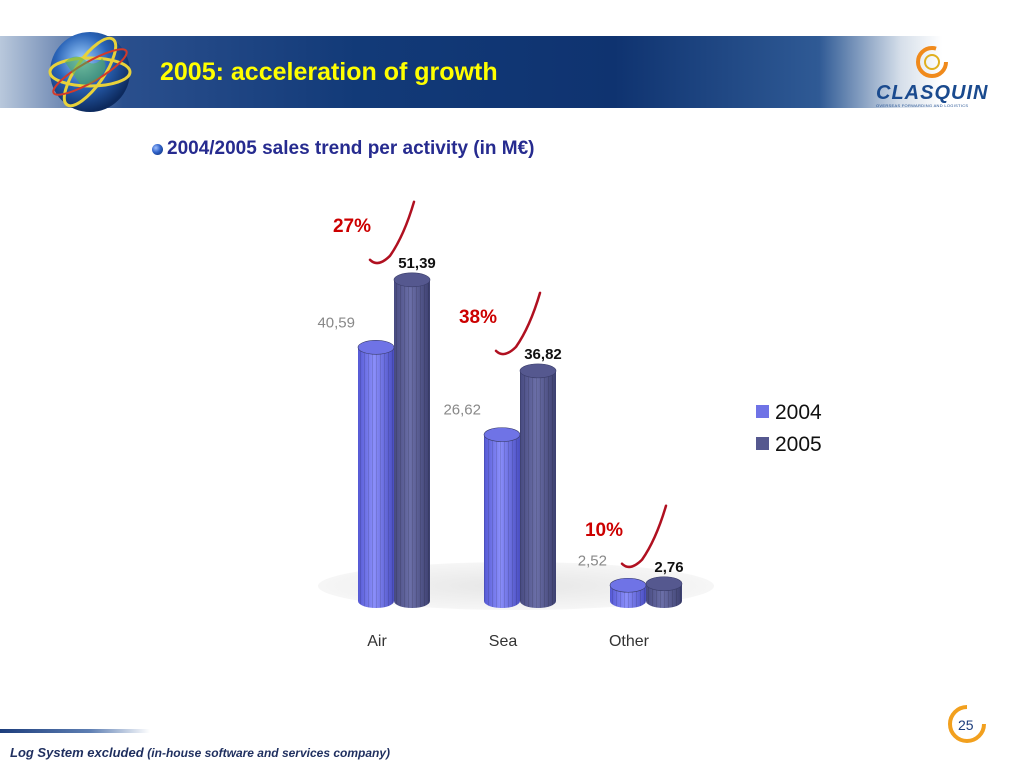  What do you see at coordinates (664, 592) in the screenshot?
I see `bar-other-2005` at bounding box center [664, 592].